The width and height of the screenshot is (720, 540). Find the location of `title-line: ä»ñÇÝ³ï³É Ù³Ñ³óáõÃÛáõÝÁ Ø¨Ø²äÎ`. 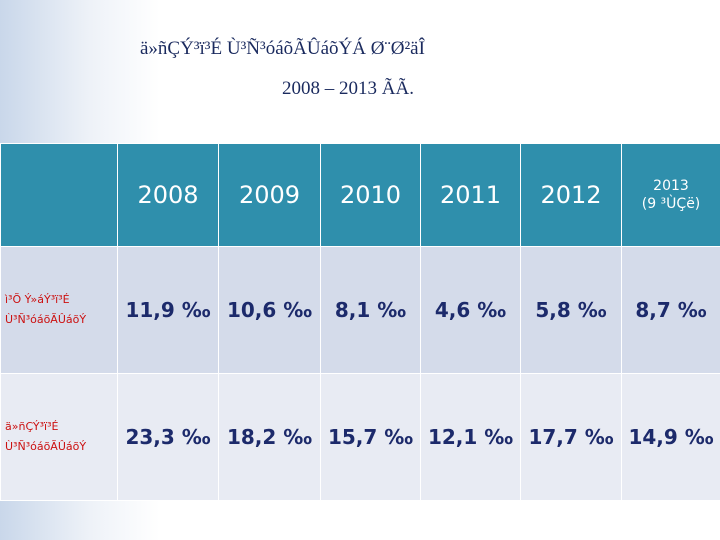

title-line: ä»ñÇÝ³ï³É Ù³Ñ³óáõÃÛáõÝÁ Ø¨Ø²äÎ is located at coordinates (282, 48).